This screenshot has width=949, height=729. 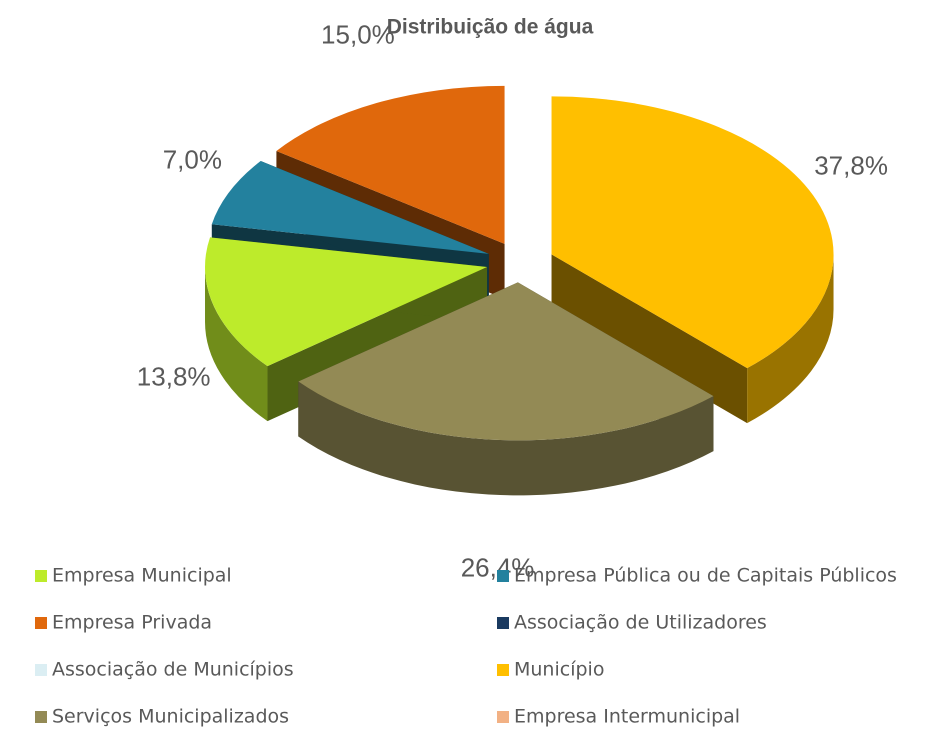 I want to click on legend-label: Serviços Municipalizados, so click(x=170, y=717).